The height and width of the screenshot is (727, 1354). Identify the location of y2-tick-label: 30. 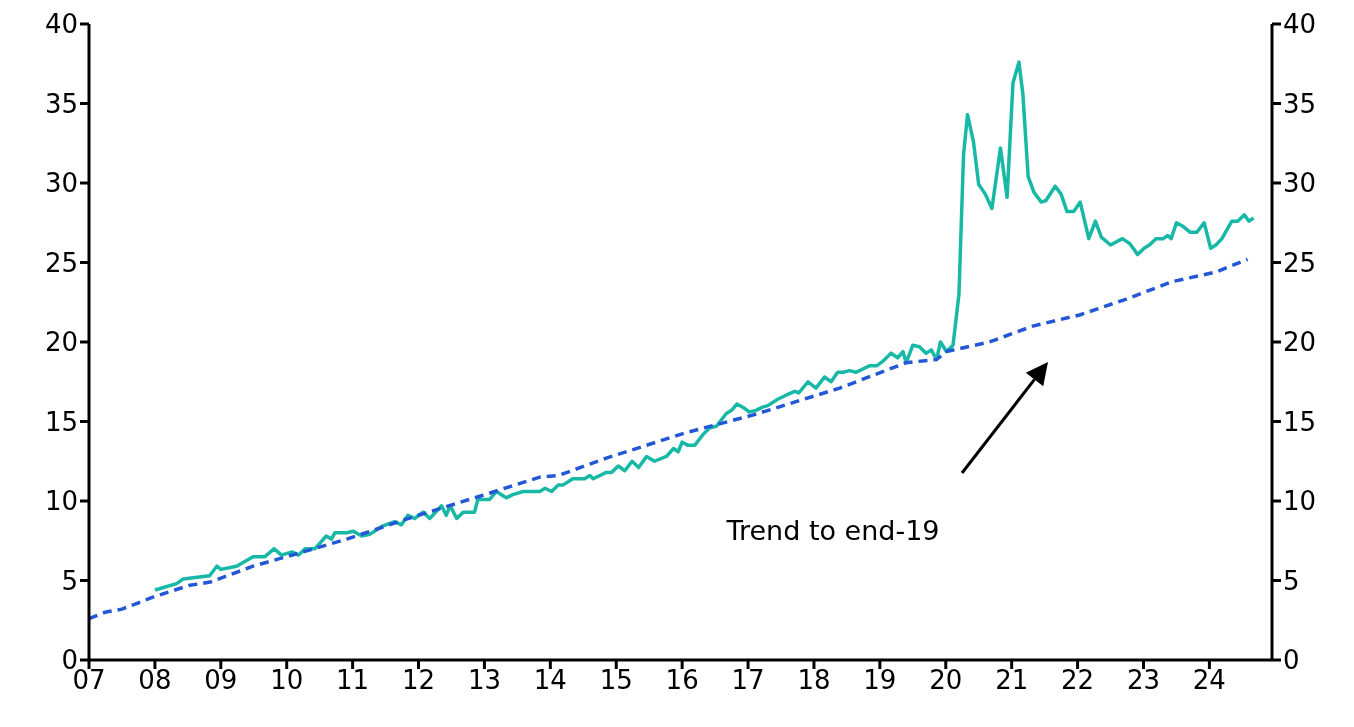
(1300, 183).